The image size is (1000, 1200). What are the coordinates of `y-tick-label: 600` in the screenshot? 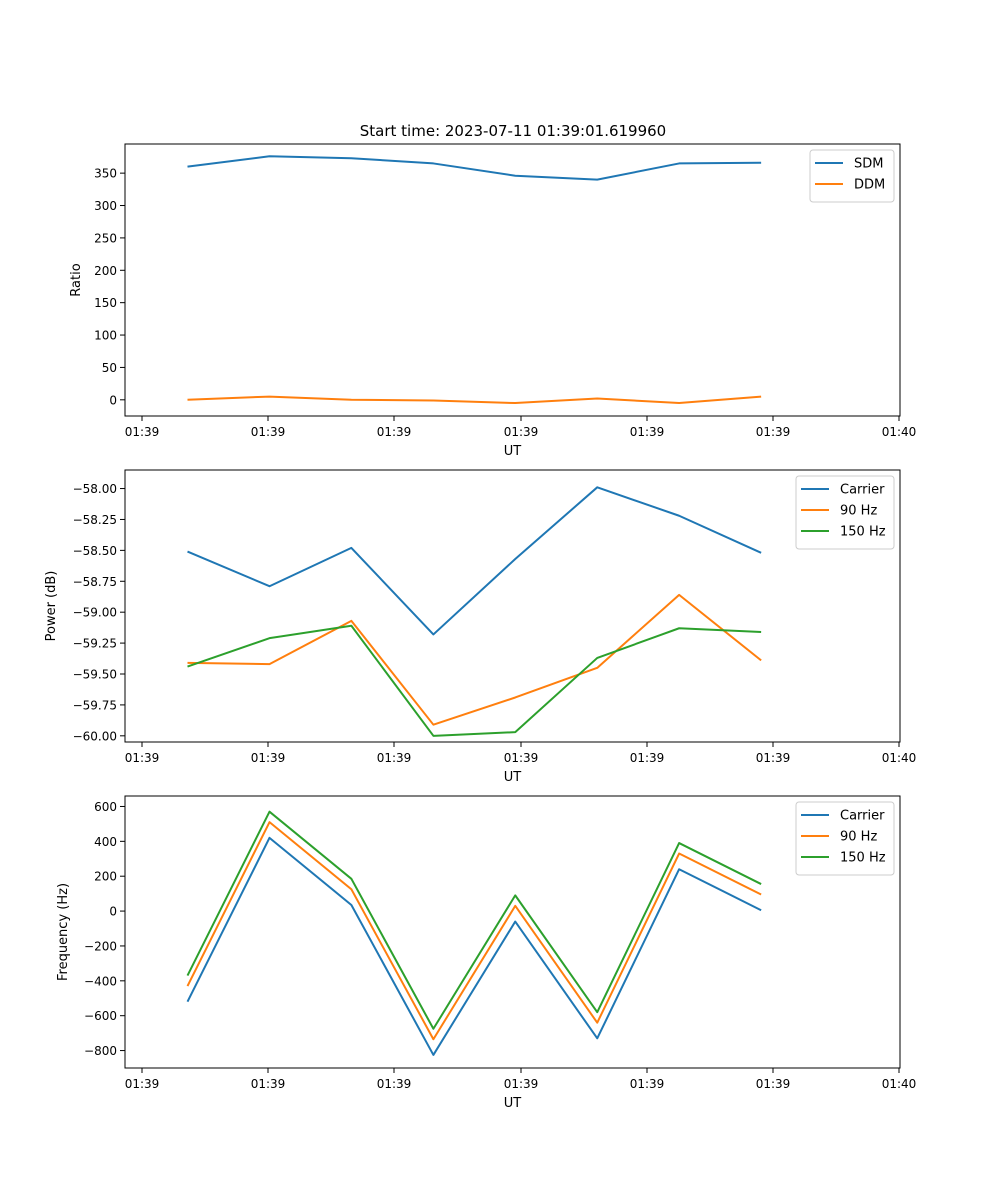 It's located at (105, 807).